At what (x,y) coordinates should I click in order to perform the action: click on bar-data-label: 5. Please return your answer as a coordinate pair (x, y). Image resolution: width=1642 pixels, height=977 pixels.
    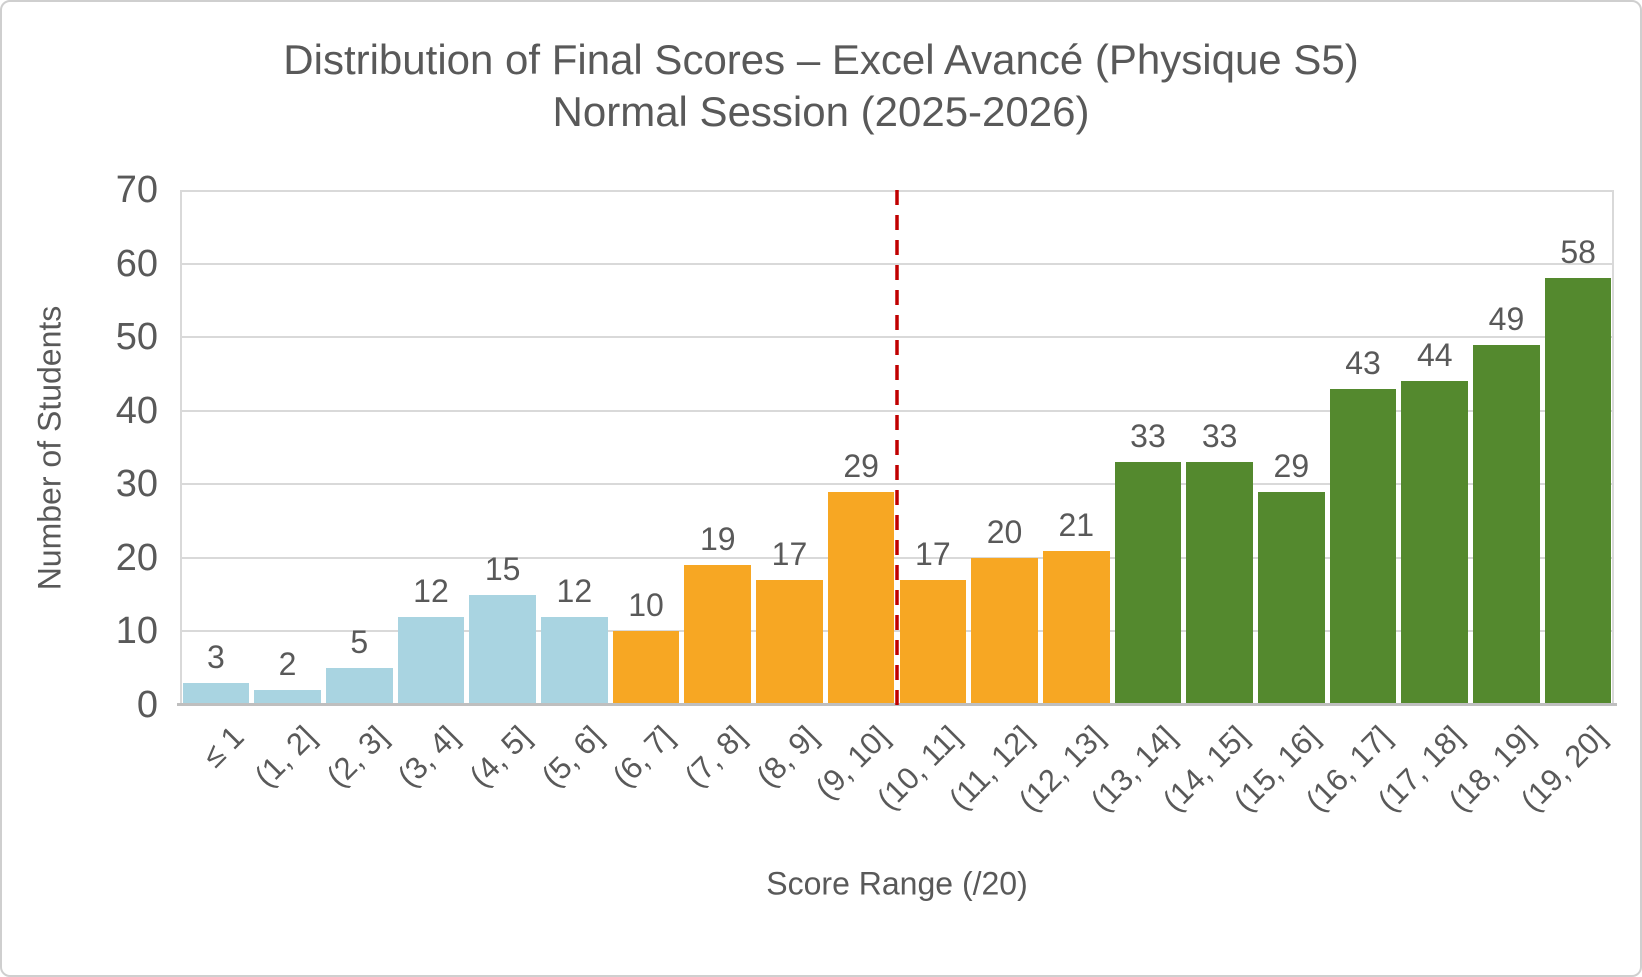
    Looking at the image, I should click on (359, 642).